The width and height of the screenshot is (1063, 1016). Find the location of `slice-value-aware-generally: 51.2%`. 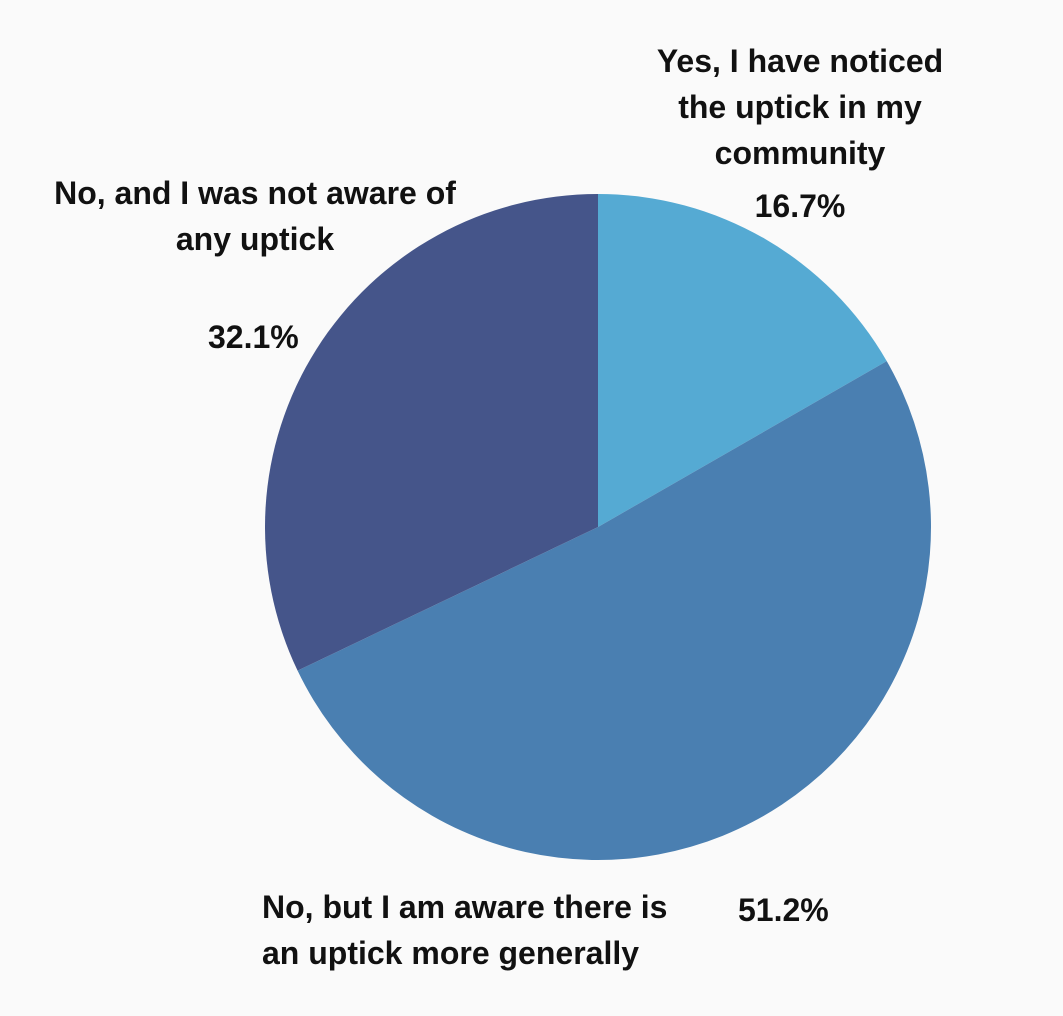

slice-value-aware-generally: 51.2% is located at coordinates (783, 910).